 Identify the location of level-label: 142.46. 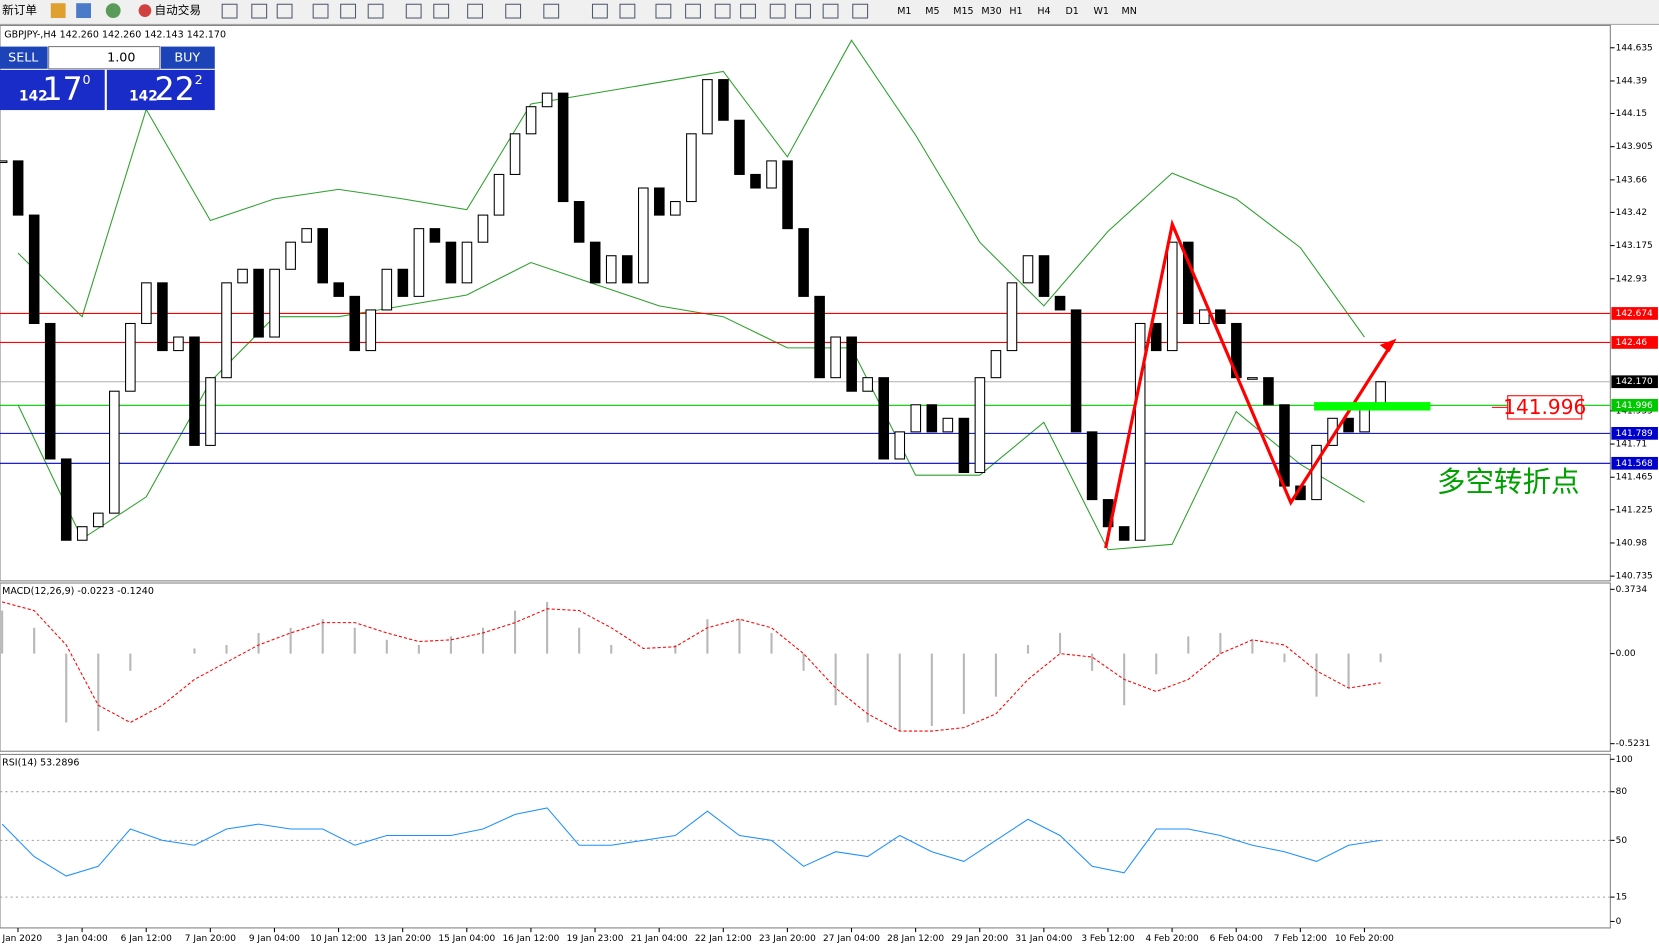
(1632, 343).